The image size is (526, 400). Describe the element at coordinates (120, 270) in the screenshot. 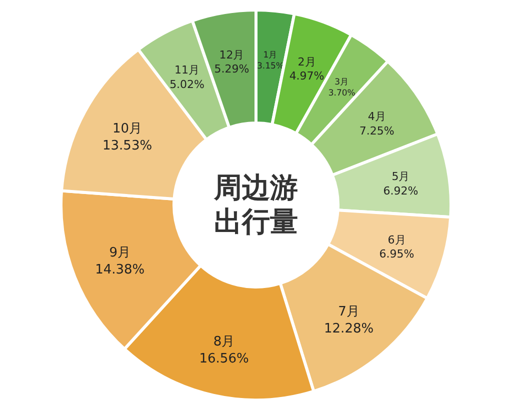

I see `data-label: 14.38%` at that location.